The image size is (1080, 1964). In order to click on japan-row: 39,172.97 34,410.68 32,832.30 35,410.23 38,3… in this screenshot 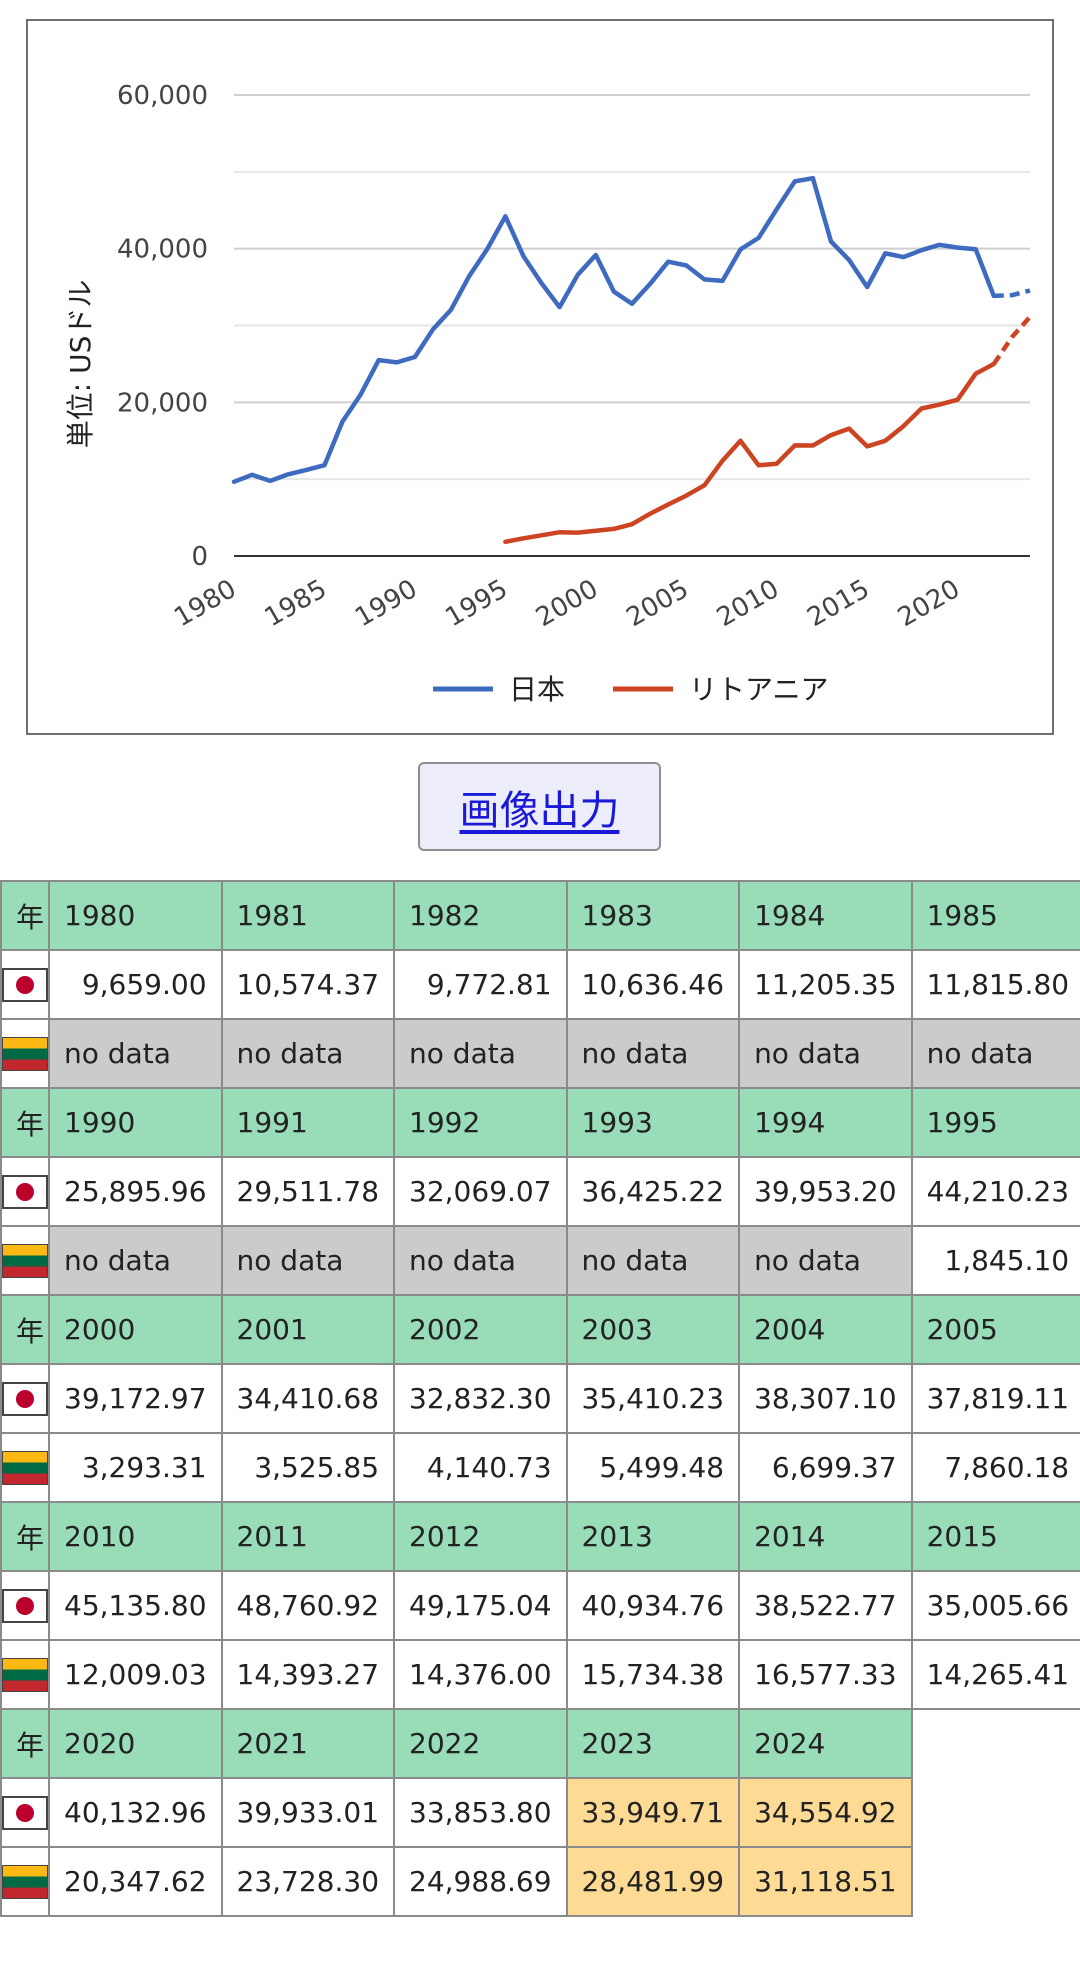, I will do `click(540, 1398)`.